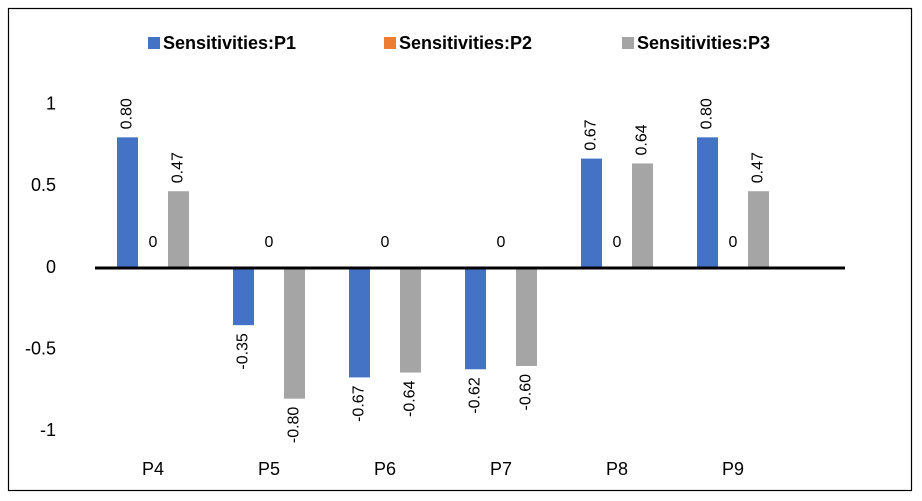  What do you see at coordinates (501, 469) in the screenshot?
I see `x-tick-label: P7` at bounding box center [501, 469].